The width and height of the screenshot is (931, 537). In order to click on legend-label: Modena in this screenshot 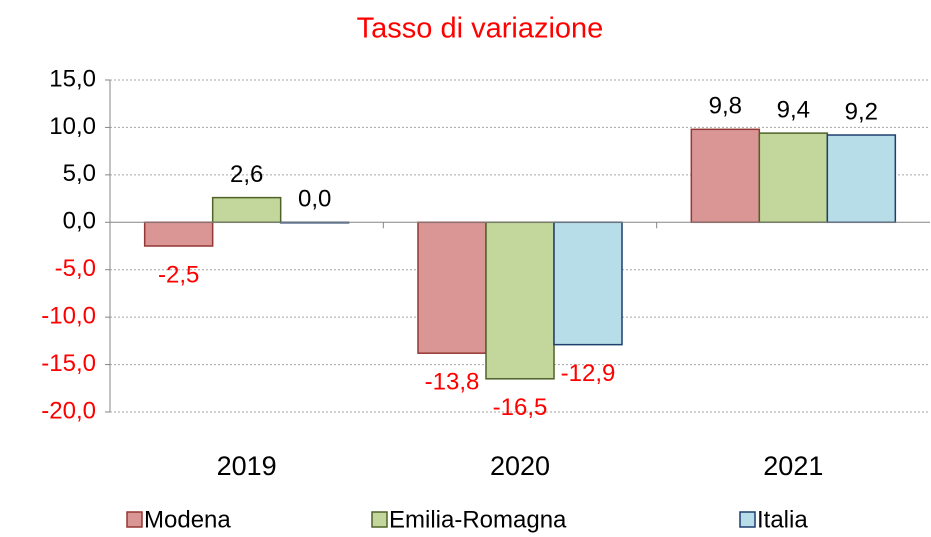, I will do `click(187, 519)`.